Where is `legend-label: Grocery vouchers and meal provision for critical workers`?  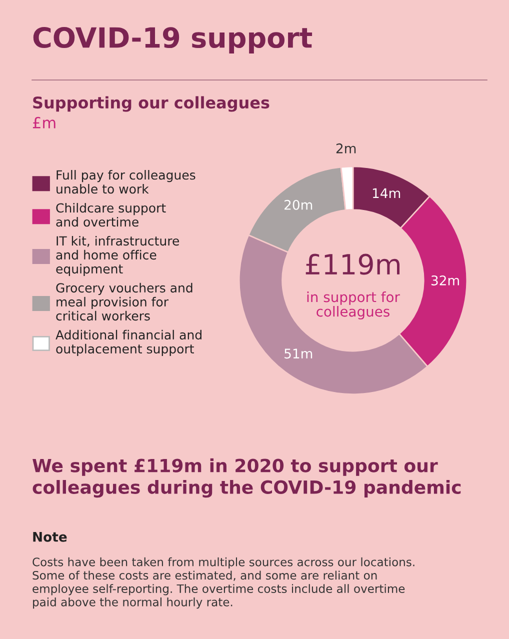
legend-label: Grocery vouchers and meal provision for critical workers is located at coordinates (124, 301).